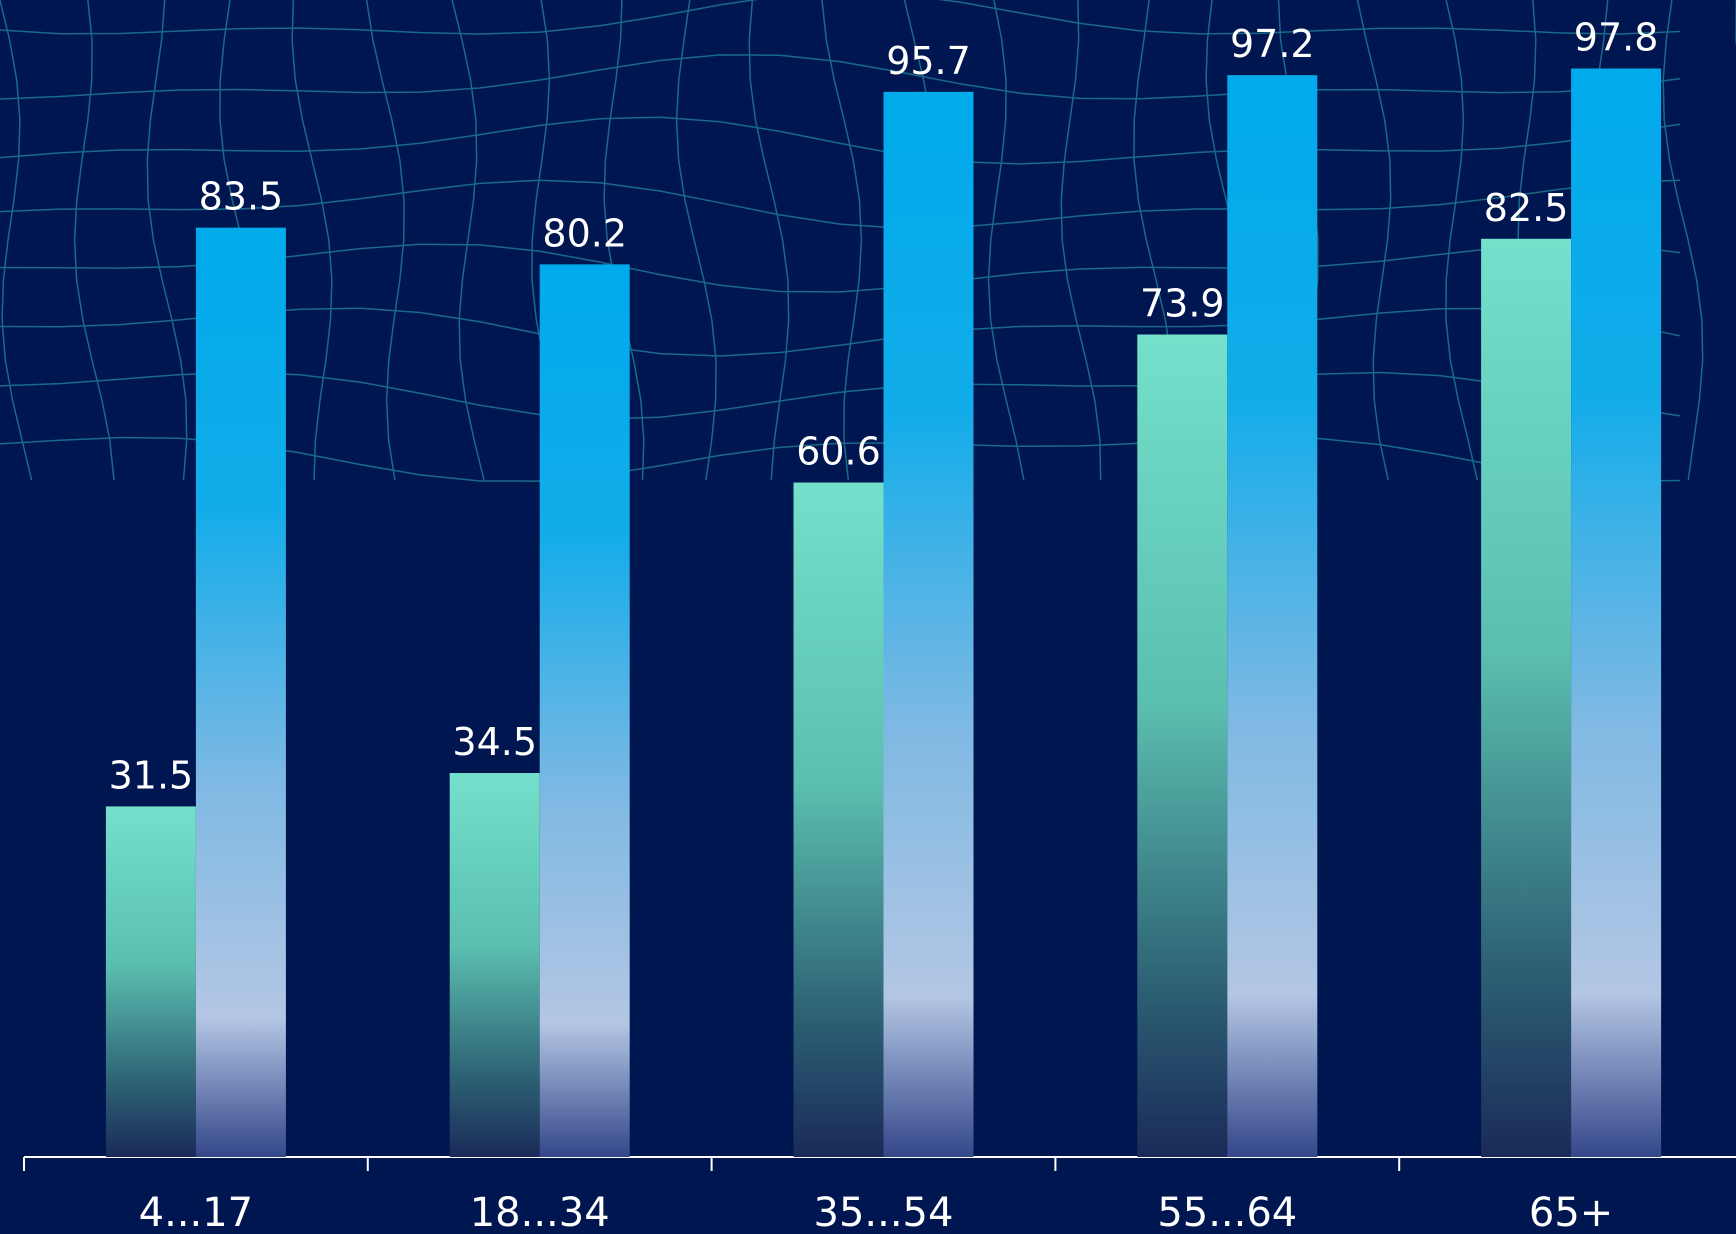  I want to click on value-label: 97.8, so click(1616, 37).